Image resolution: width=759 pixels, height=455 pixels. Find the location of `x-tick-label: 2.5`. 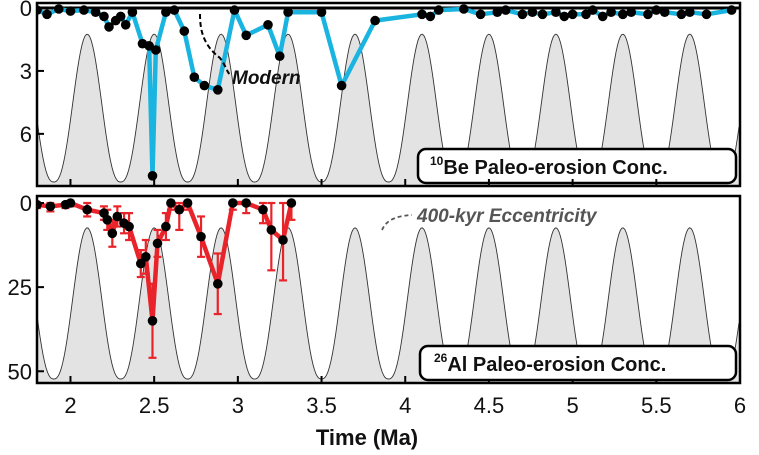

x-tick-label: 2.5 is located at coordinates (154, 405).